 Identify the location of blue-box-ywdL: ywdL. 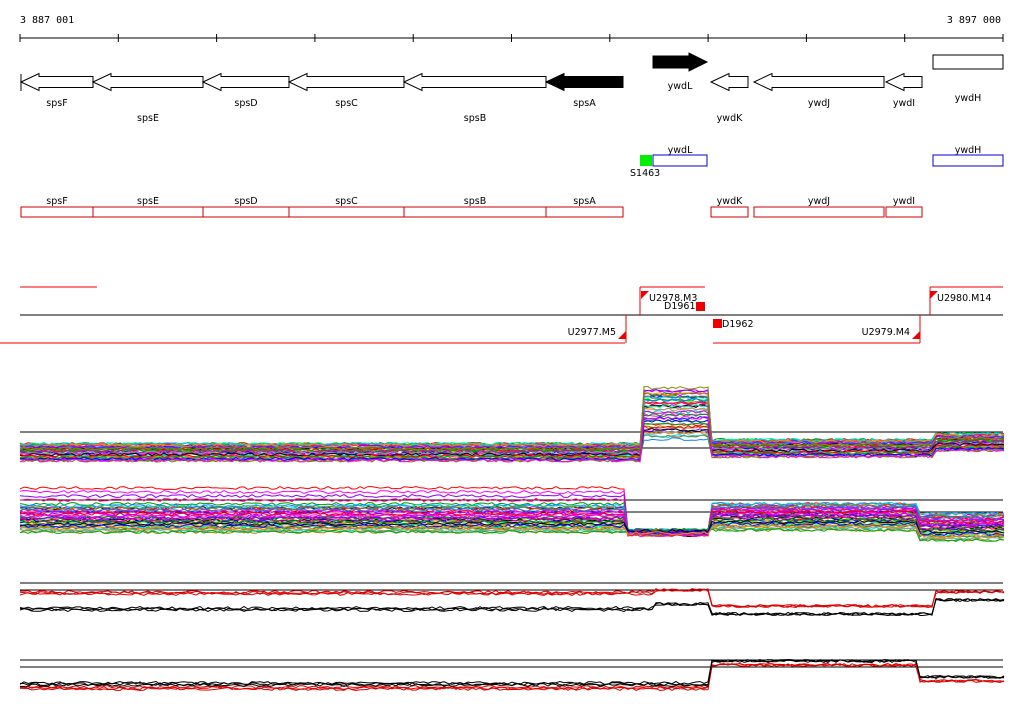
(680, 156).